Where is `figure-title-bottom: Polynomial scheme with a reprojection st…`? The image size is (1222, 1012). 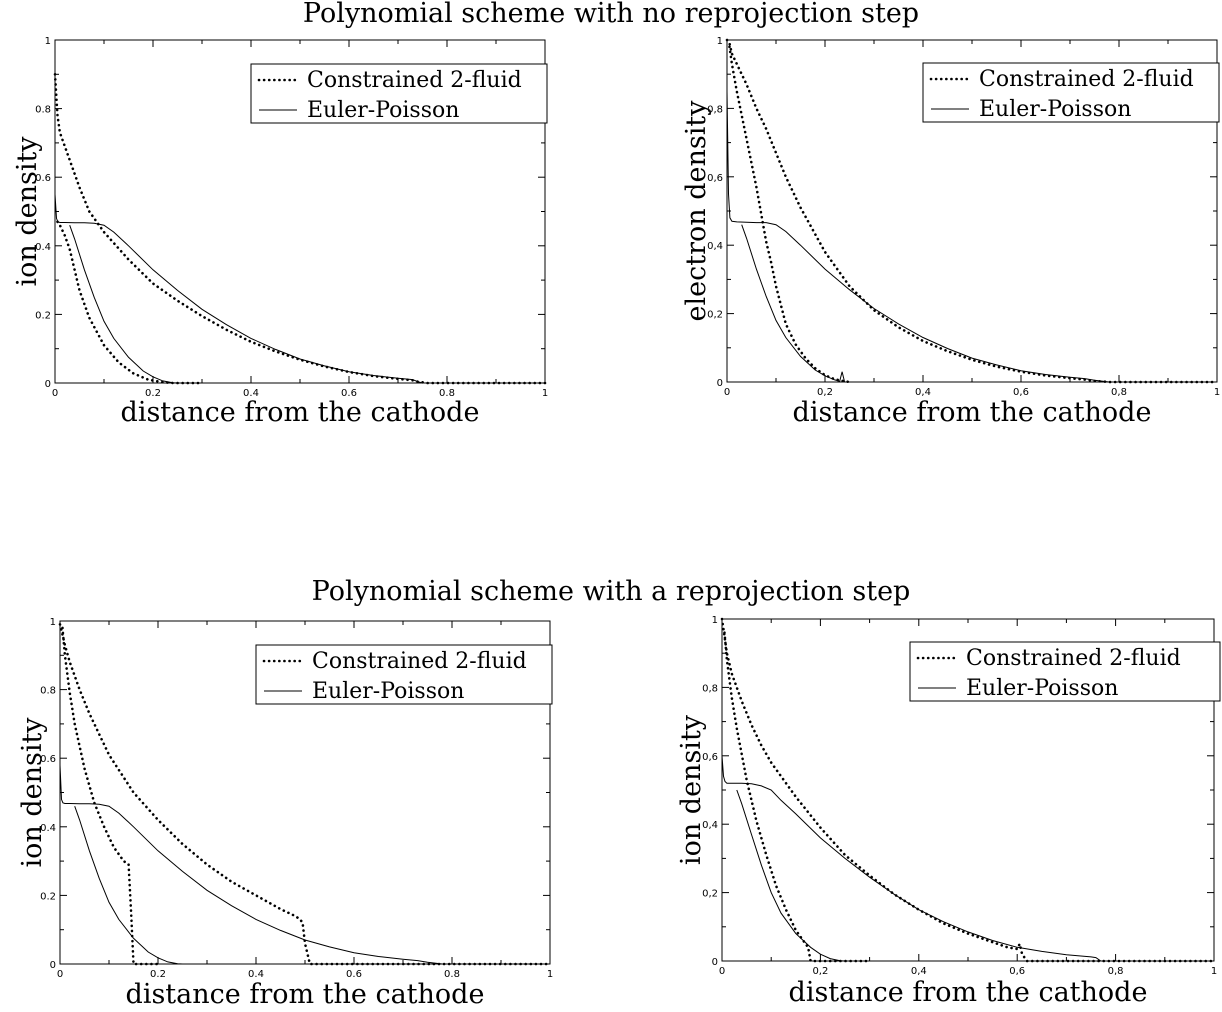 figure-title-bottom: Polynomial scheme with a reprojection st… is located at coordinates (611, 591).